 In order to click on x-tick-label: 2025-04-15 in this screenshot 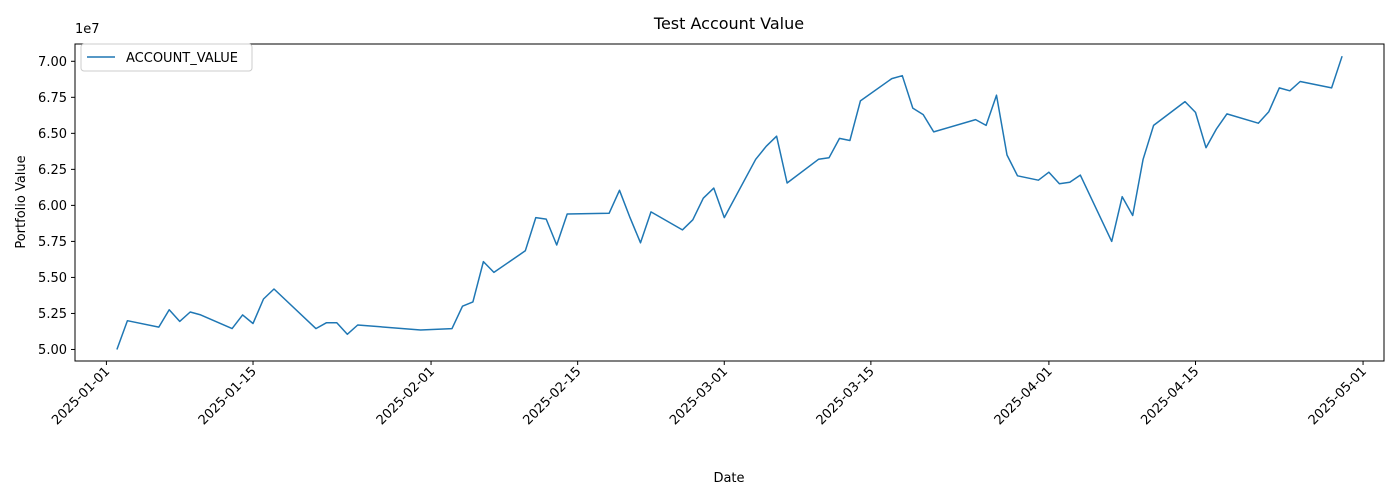, I will do `click(1170, 396)`.